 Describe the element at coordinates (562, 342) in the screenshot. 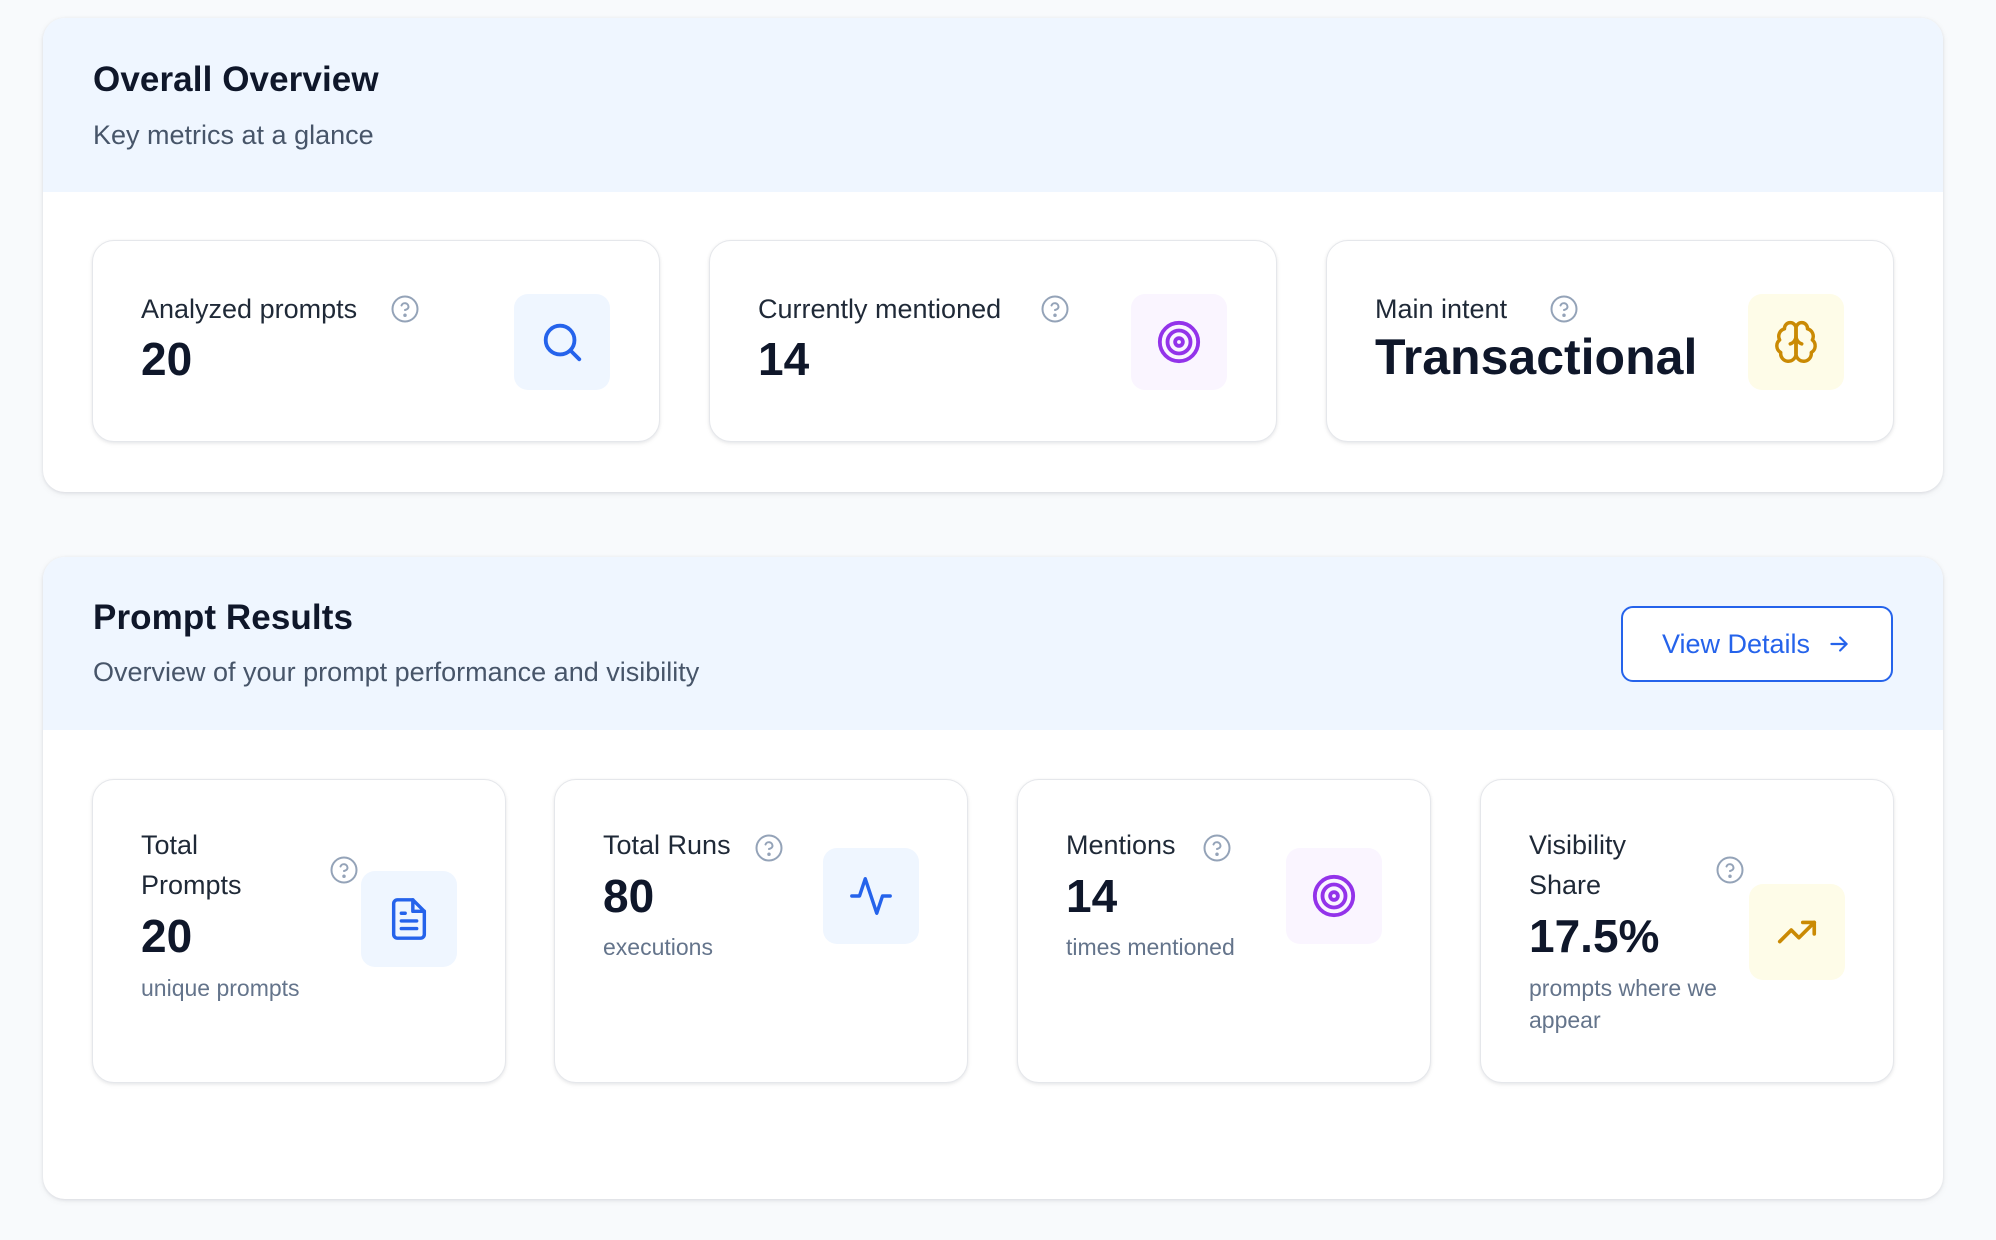

I see `search-icon` at that location.